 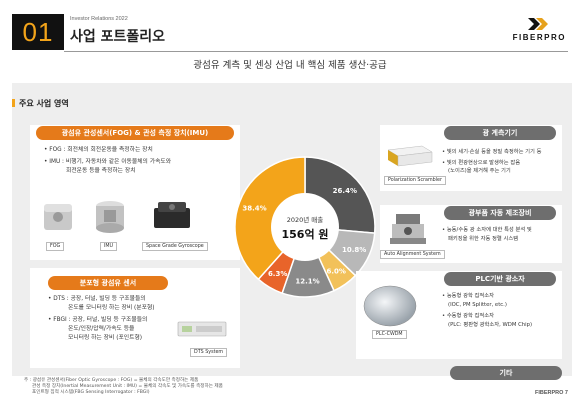 What do you see at coordinates (500, 279) in the screenshot?
I see `plc-title: PLC기반 광소자` at bounding box center [500, 279].